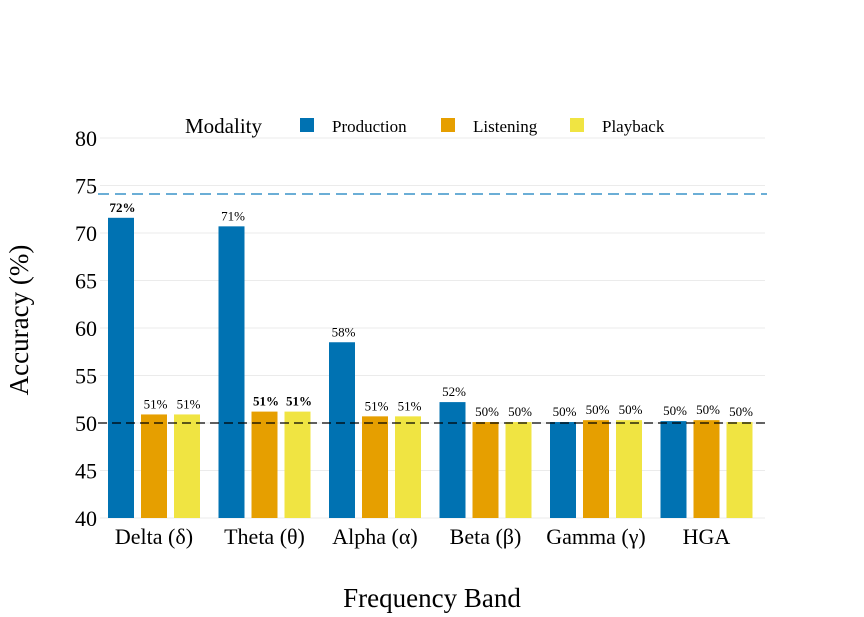 The image size is (864, 617). Describe the element at coordinates (86, 281) in the screenshot. I see `y-tick-label: 65` at that location.